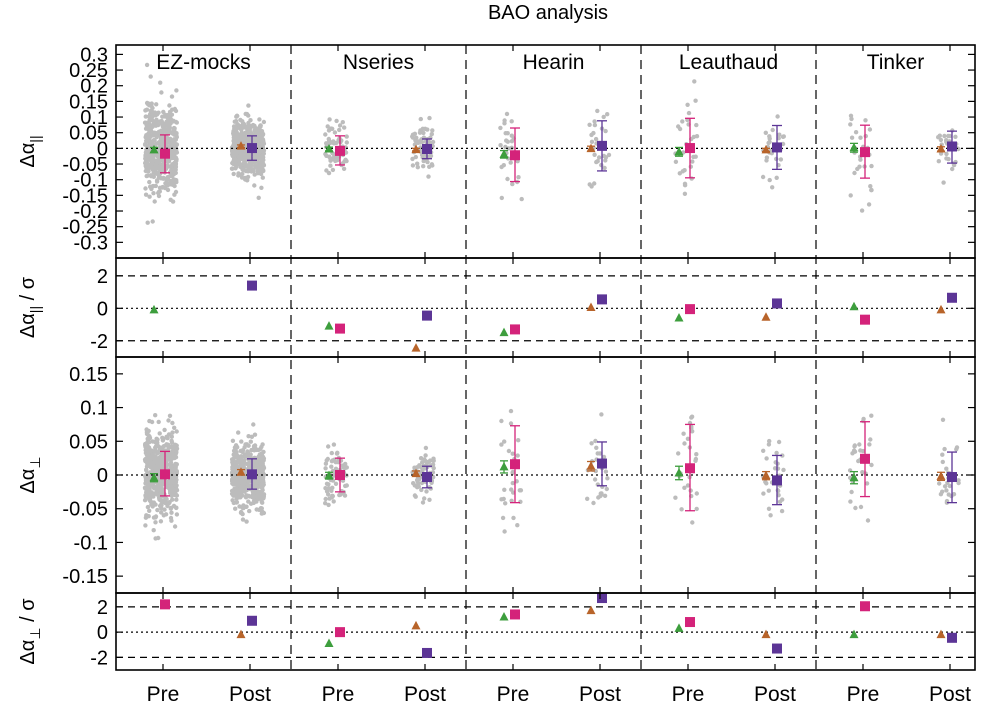 The image size is (981, 710). What do you see at coordinates (91, 181) in the screenshot?
I see `y-tick-label: -0.1` at bounding box center [91, 181].